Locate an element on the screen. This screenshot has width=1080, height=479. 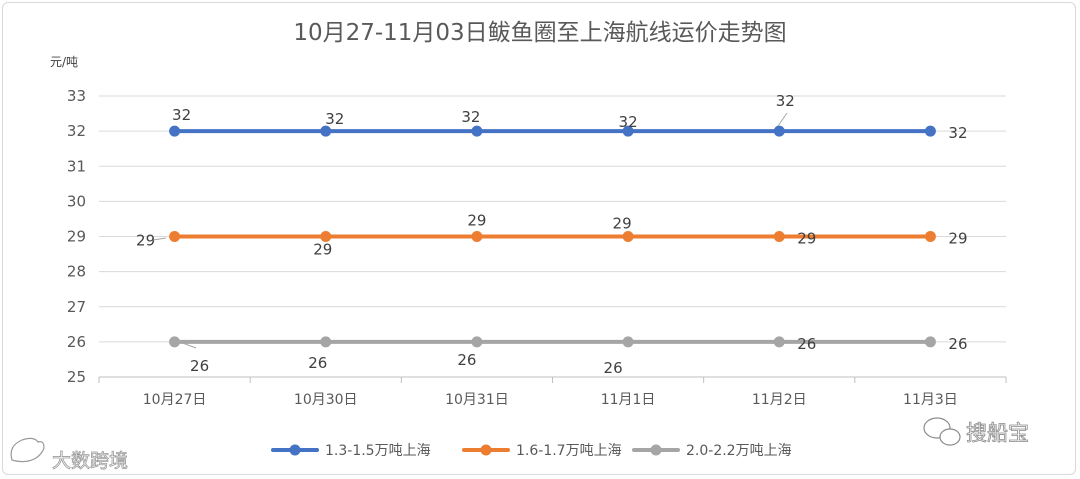
legend-label: 1.6-1.7万吨上海 is located at coordinates (569, 451).